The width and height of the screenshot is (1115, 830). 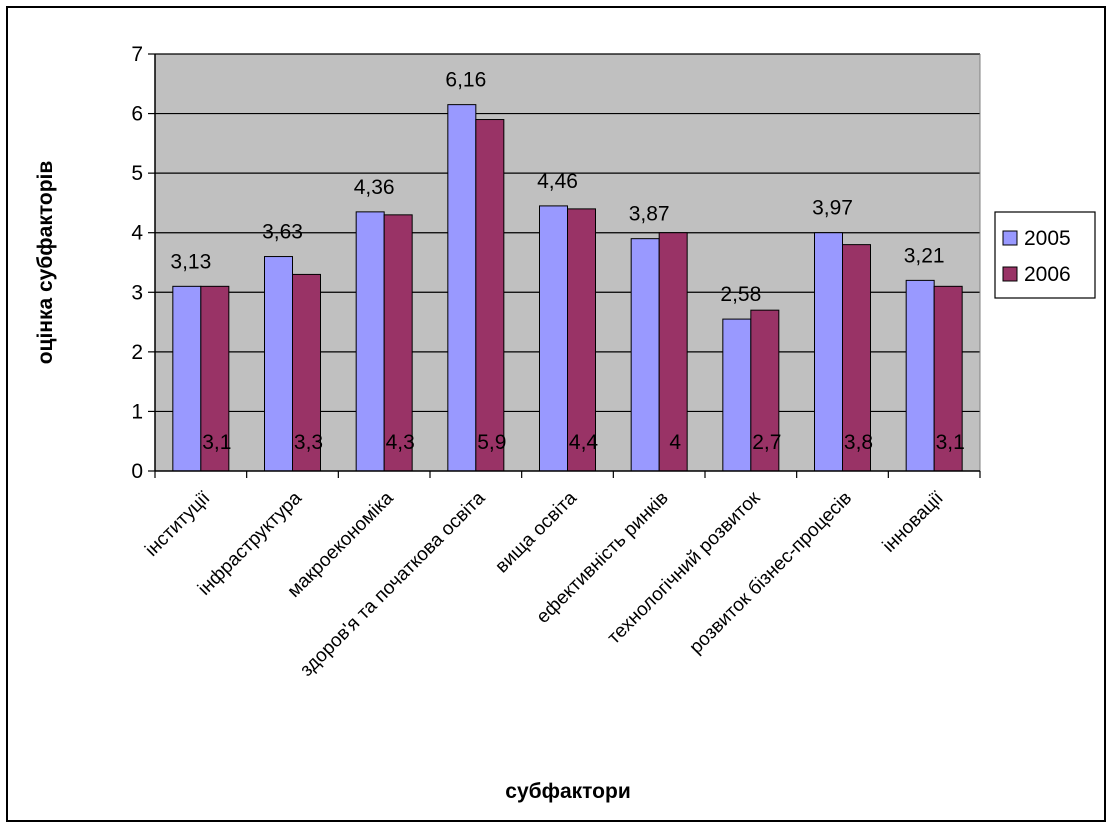 What do you see at coordinates (491, 442) in the screenshot?
I see `data-label-2006: 5,9` at bounding box center [491, 442].